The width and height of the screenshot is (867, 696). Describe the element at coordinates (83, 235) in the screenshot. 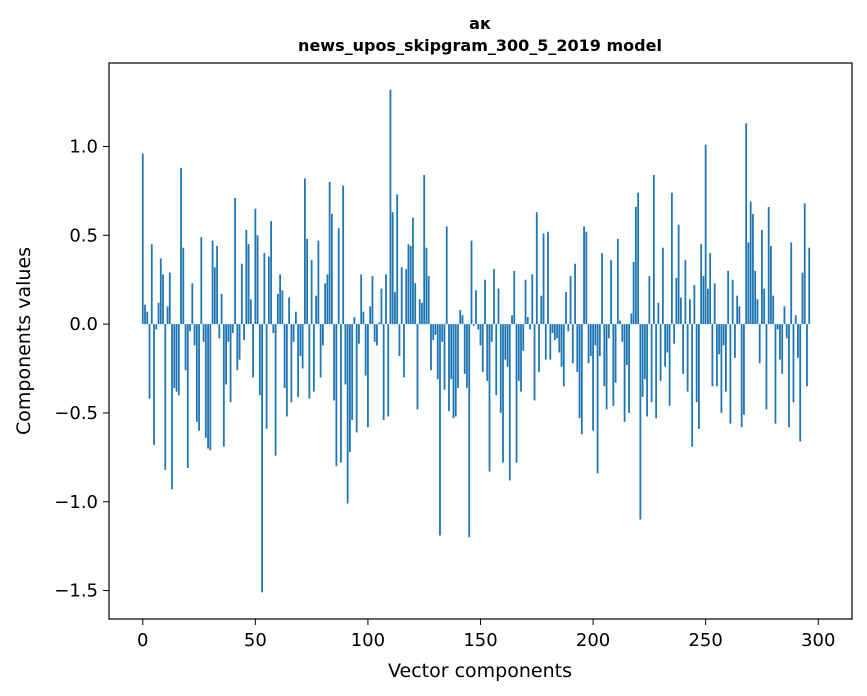

I see `y-tick-label: 0.5` at that location.